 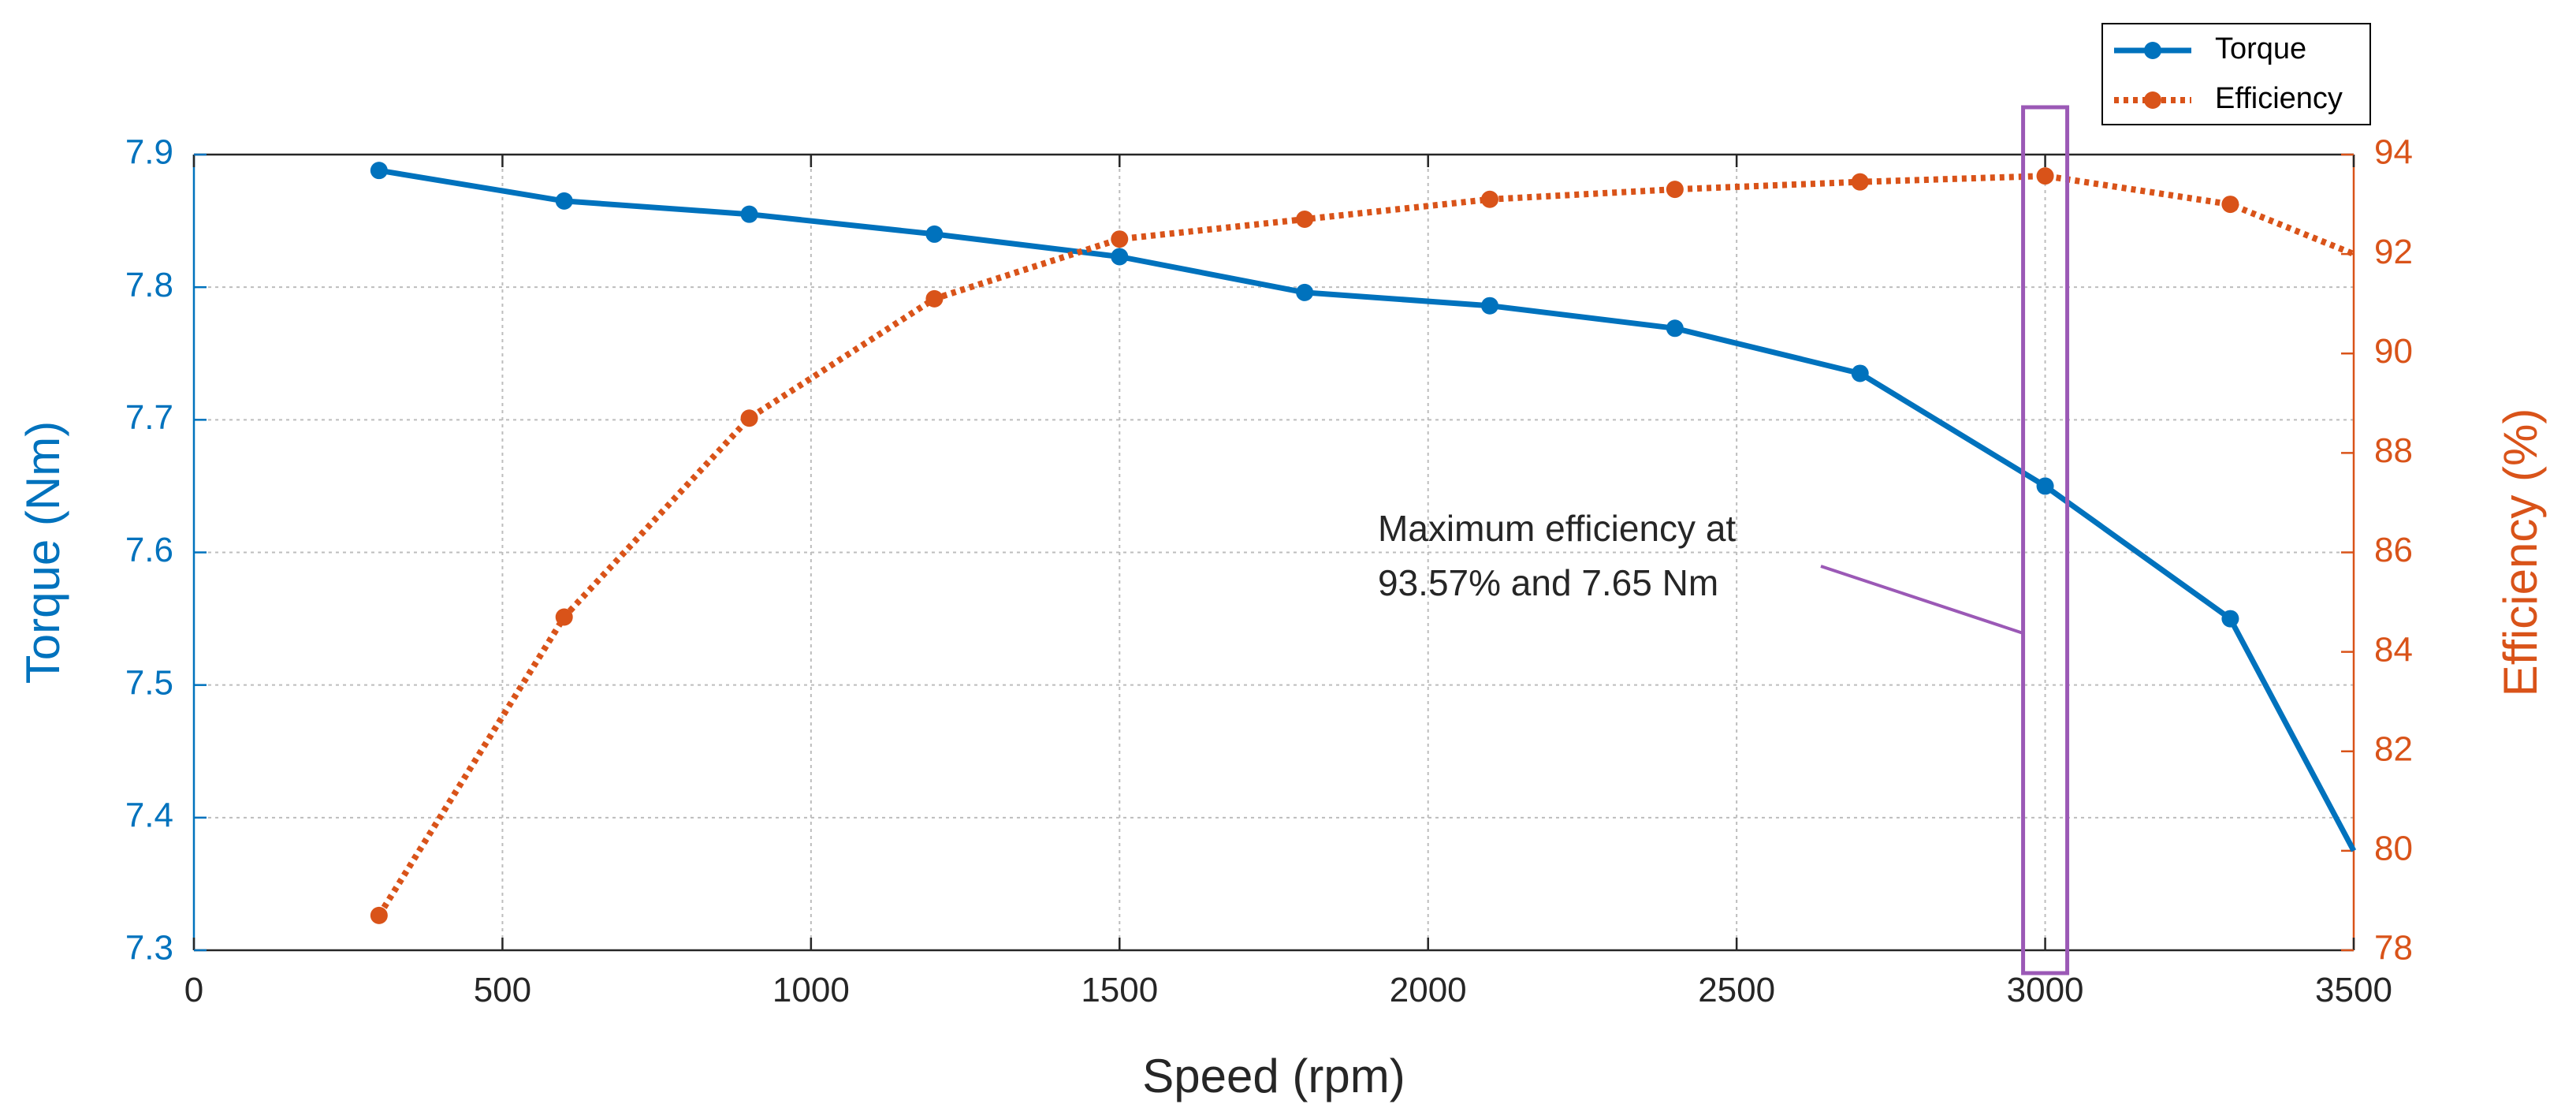 I want to click on y-right-tick-label: 90, so click(x=2393, y=351).